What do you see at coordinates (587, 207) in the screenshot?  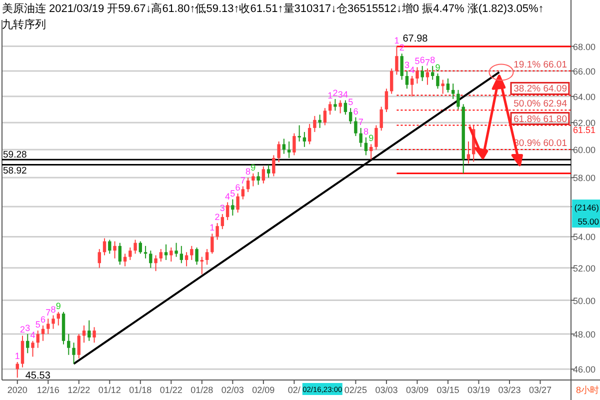 I see `text: (2146)` at bounding box center [587, 207].